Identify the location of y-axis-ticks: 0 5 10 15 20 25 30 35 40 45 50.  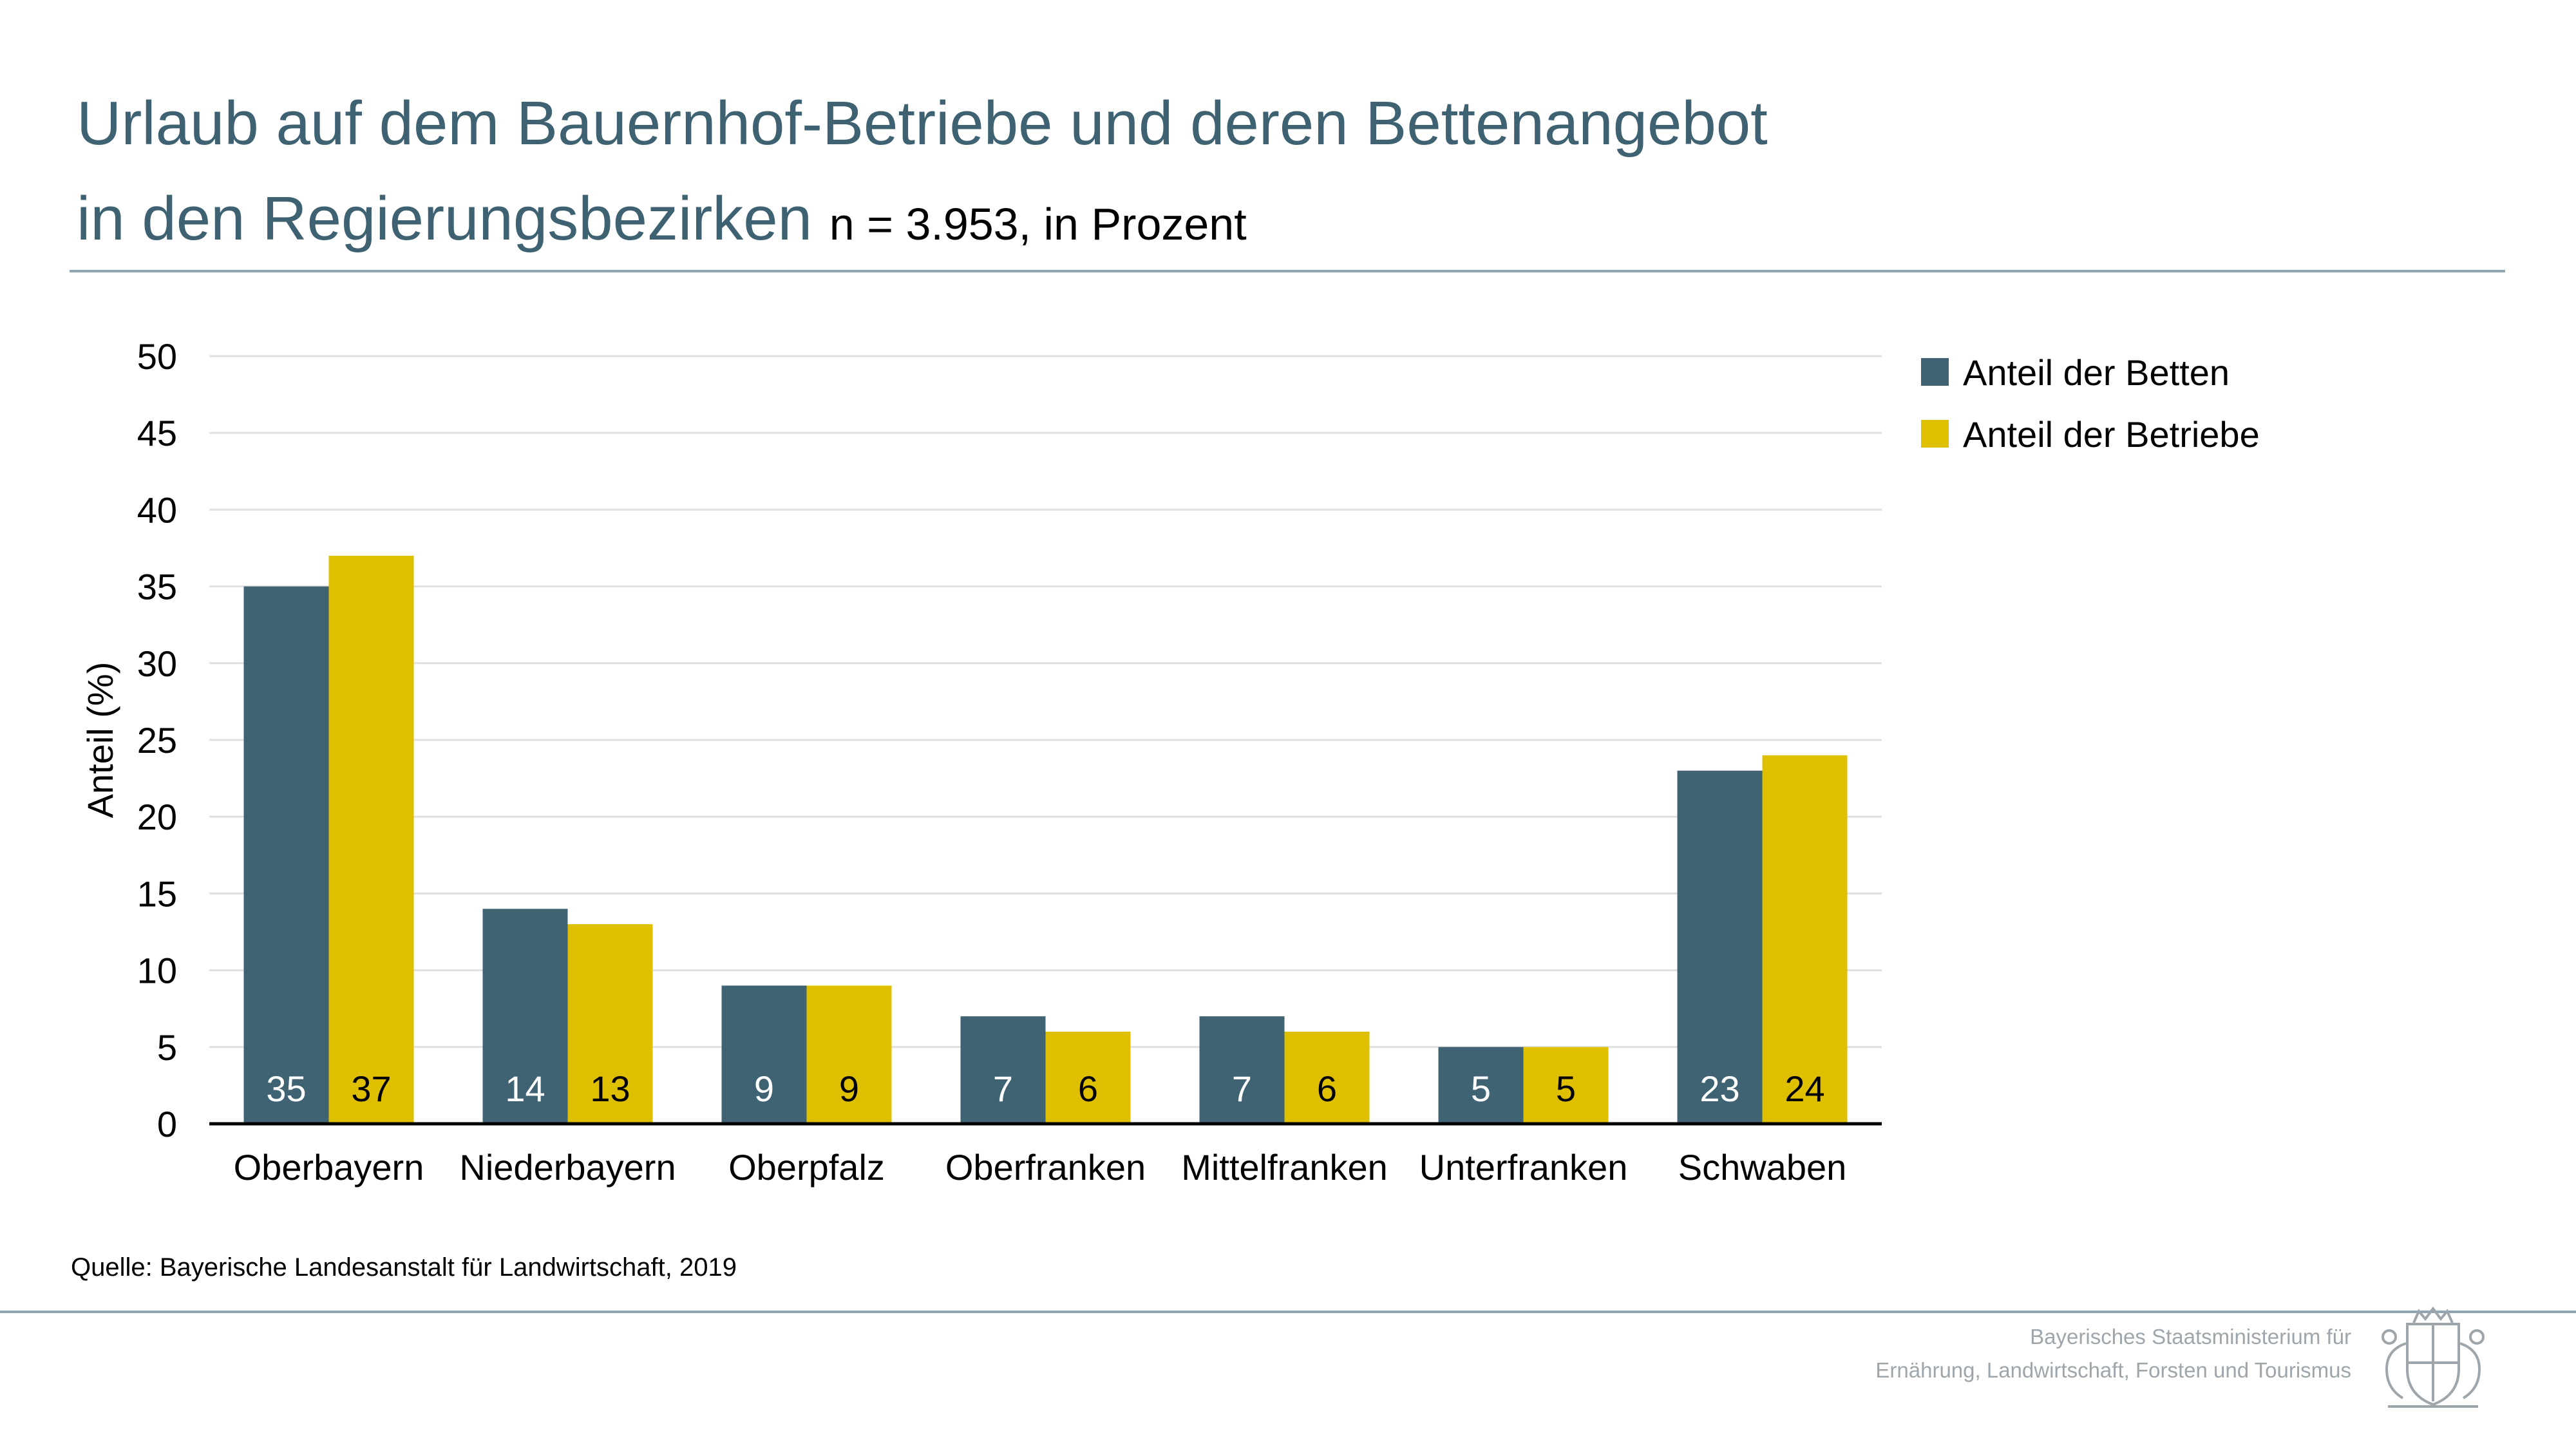
(157, 740).